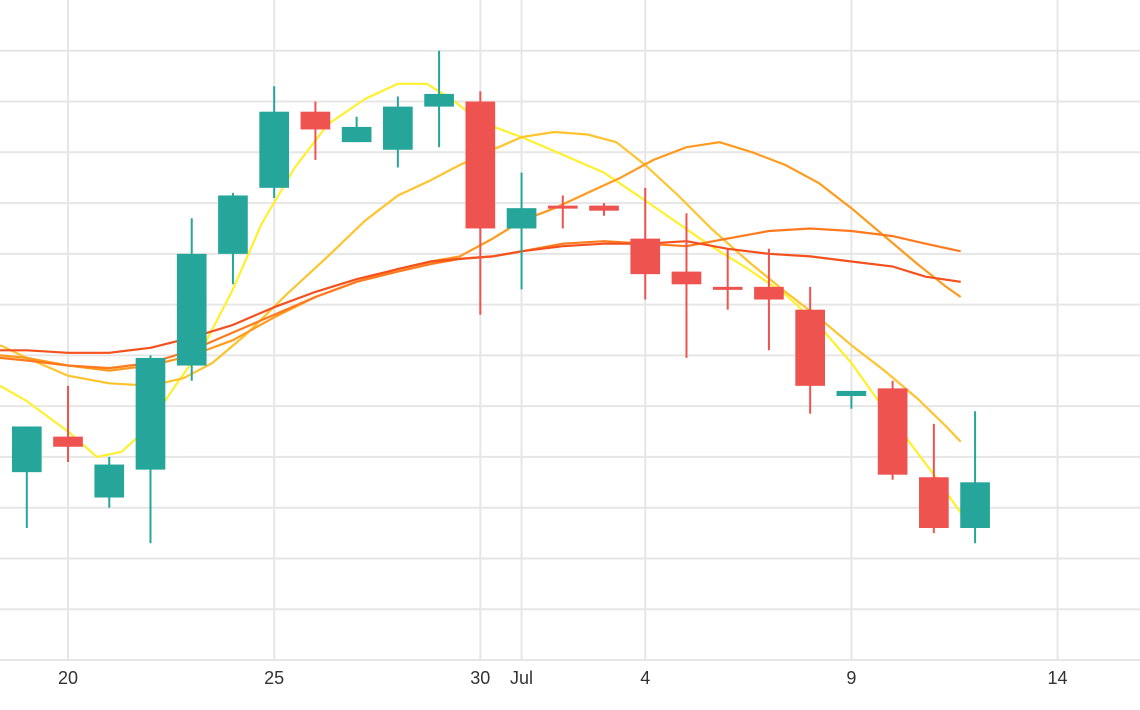 The image size is (1140, 710). Describe the element at coordinates (851, 678) in the screenshot. I see `x-tick-label: 9` at that location.